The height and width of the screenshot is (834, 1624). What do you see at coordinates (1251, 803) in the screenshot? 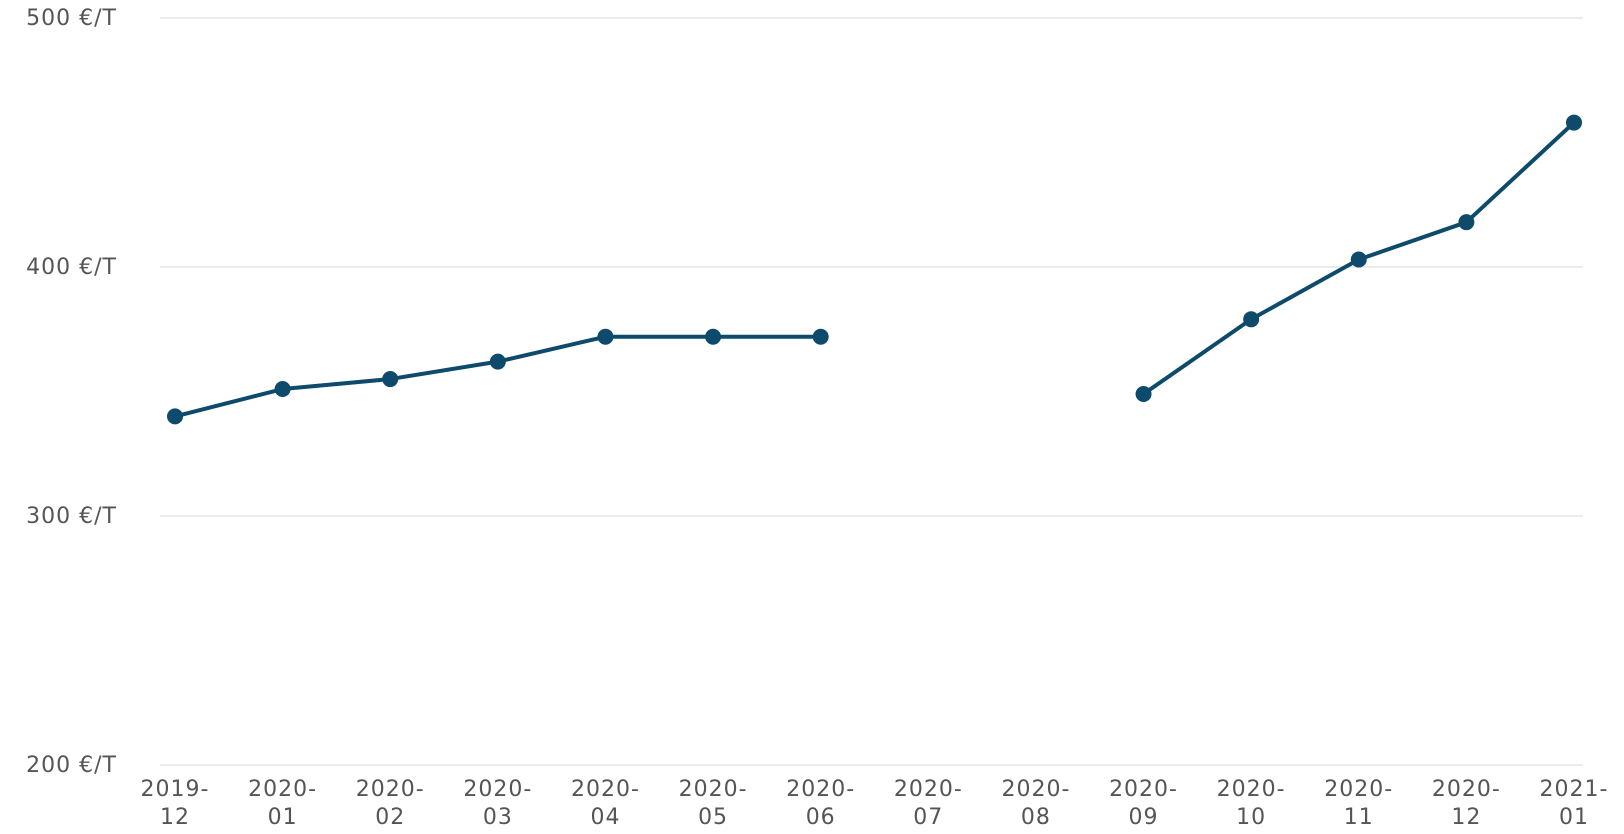
I see `x-tick-label: 2020- 10` at bounding box center [1251, 803].